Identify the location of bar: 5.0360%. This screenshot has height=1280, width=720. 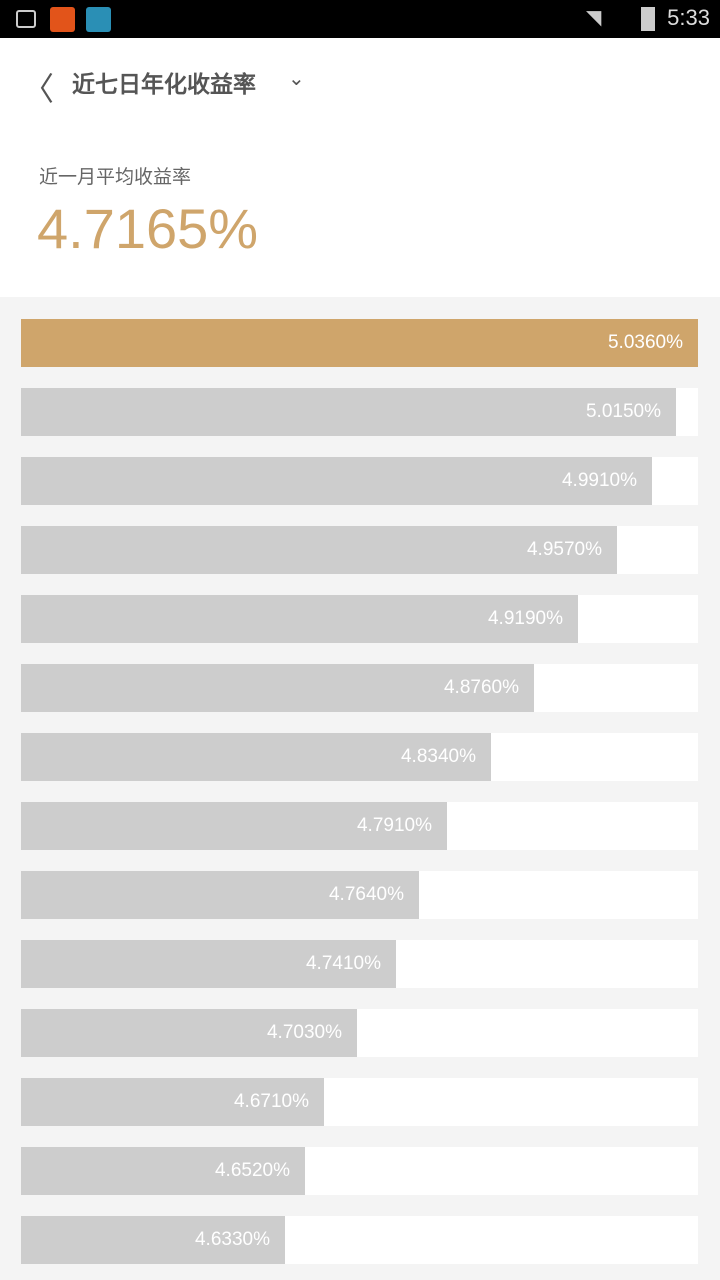
(359, 343).